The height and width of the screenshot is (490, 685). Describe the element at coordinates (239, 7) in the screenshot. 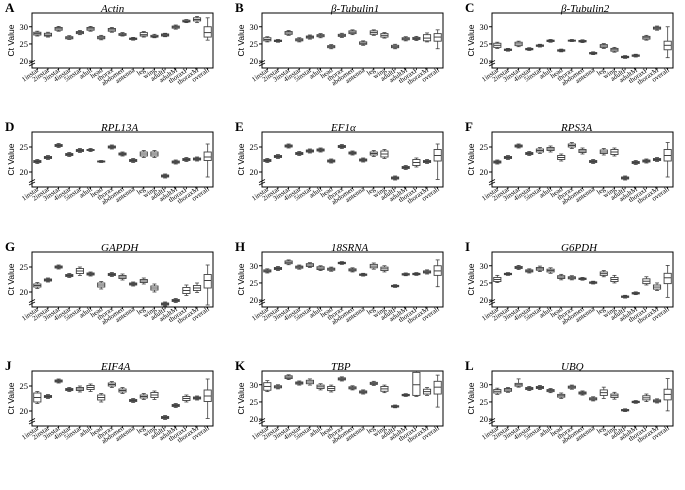

I see `panel-label: B` at that location.